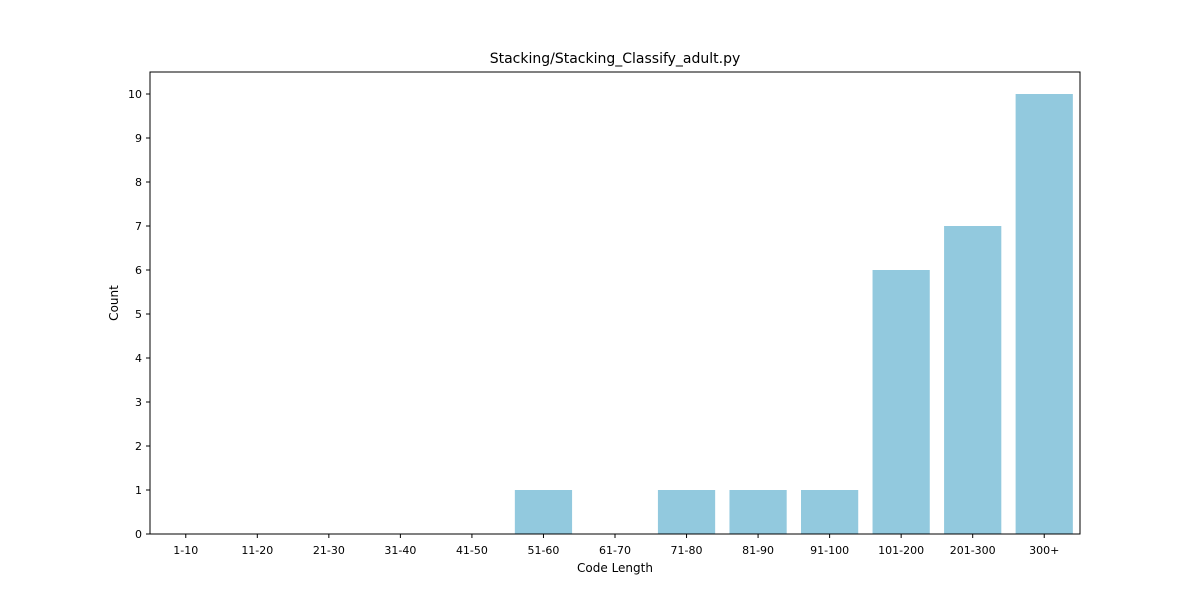 The height and width of the screenshot is (600, 1200). What do you see at coordinates (138, 270) in the screenshot?
I see `y-tick-label: 6` at bounding box center [138, 270].